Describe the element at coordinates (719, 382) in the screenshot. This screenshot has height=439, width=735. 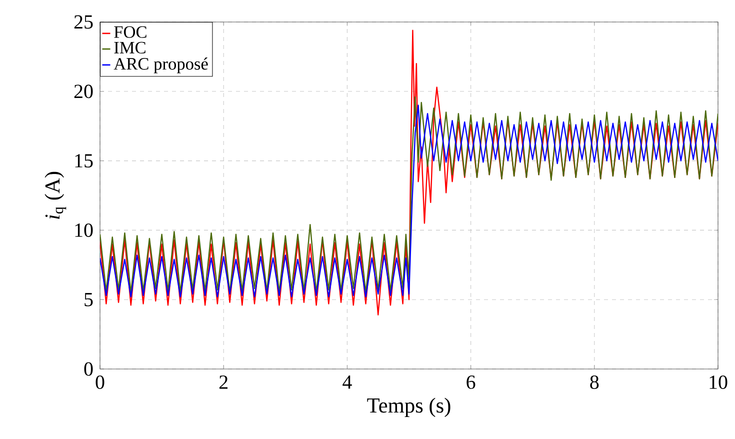
I see `x-tick-label: 10` at that location.